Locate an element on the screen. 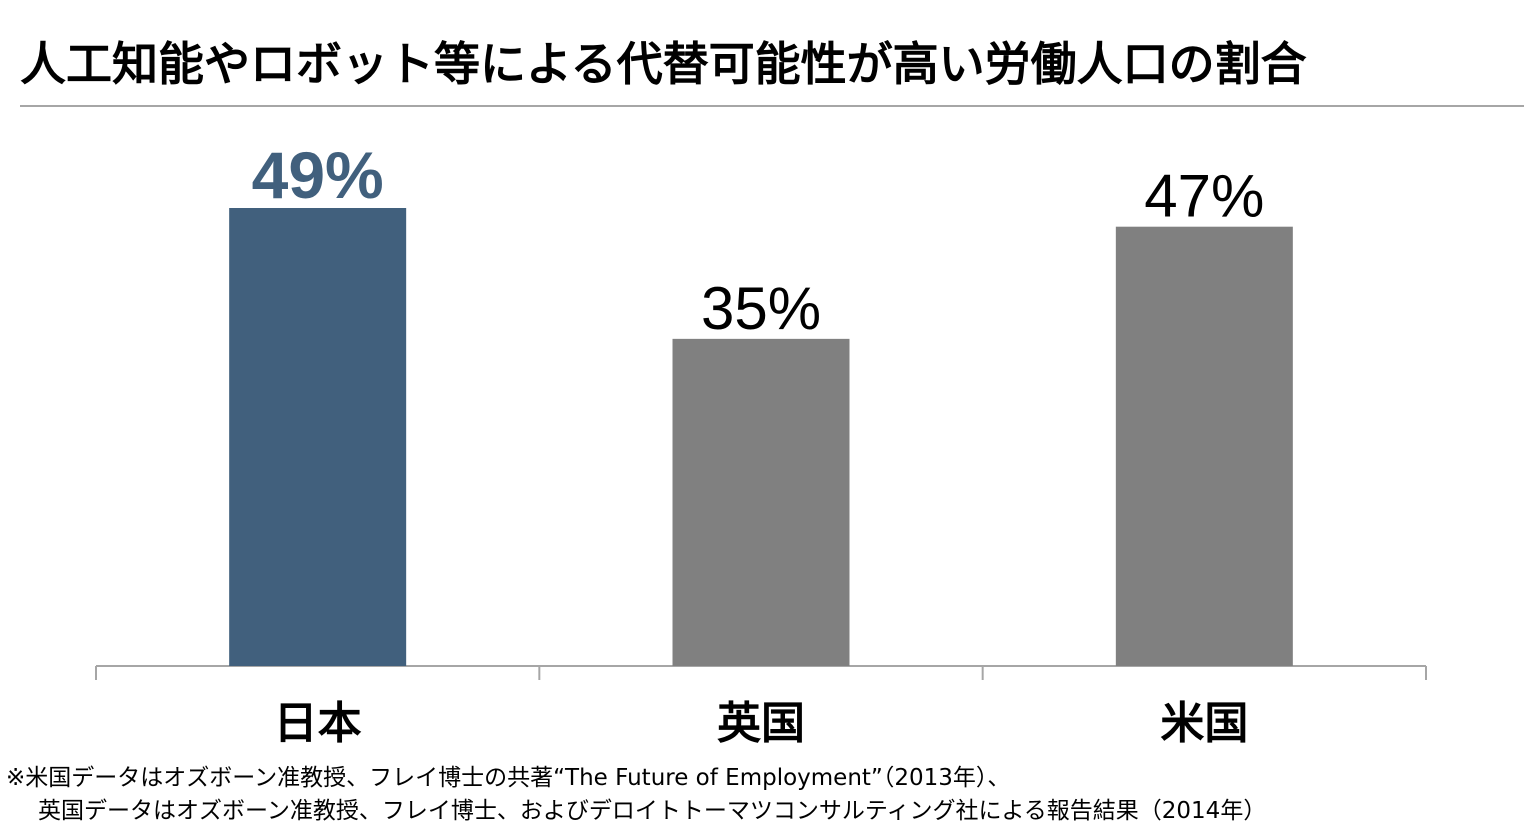  chart-title: 人工知能やロボット等による代替可能性が高い労働人口の割合 is located at coordinates (663, 64).